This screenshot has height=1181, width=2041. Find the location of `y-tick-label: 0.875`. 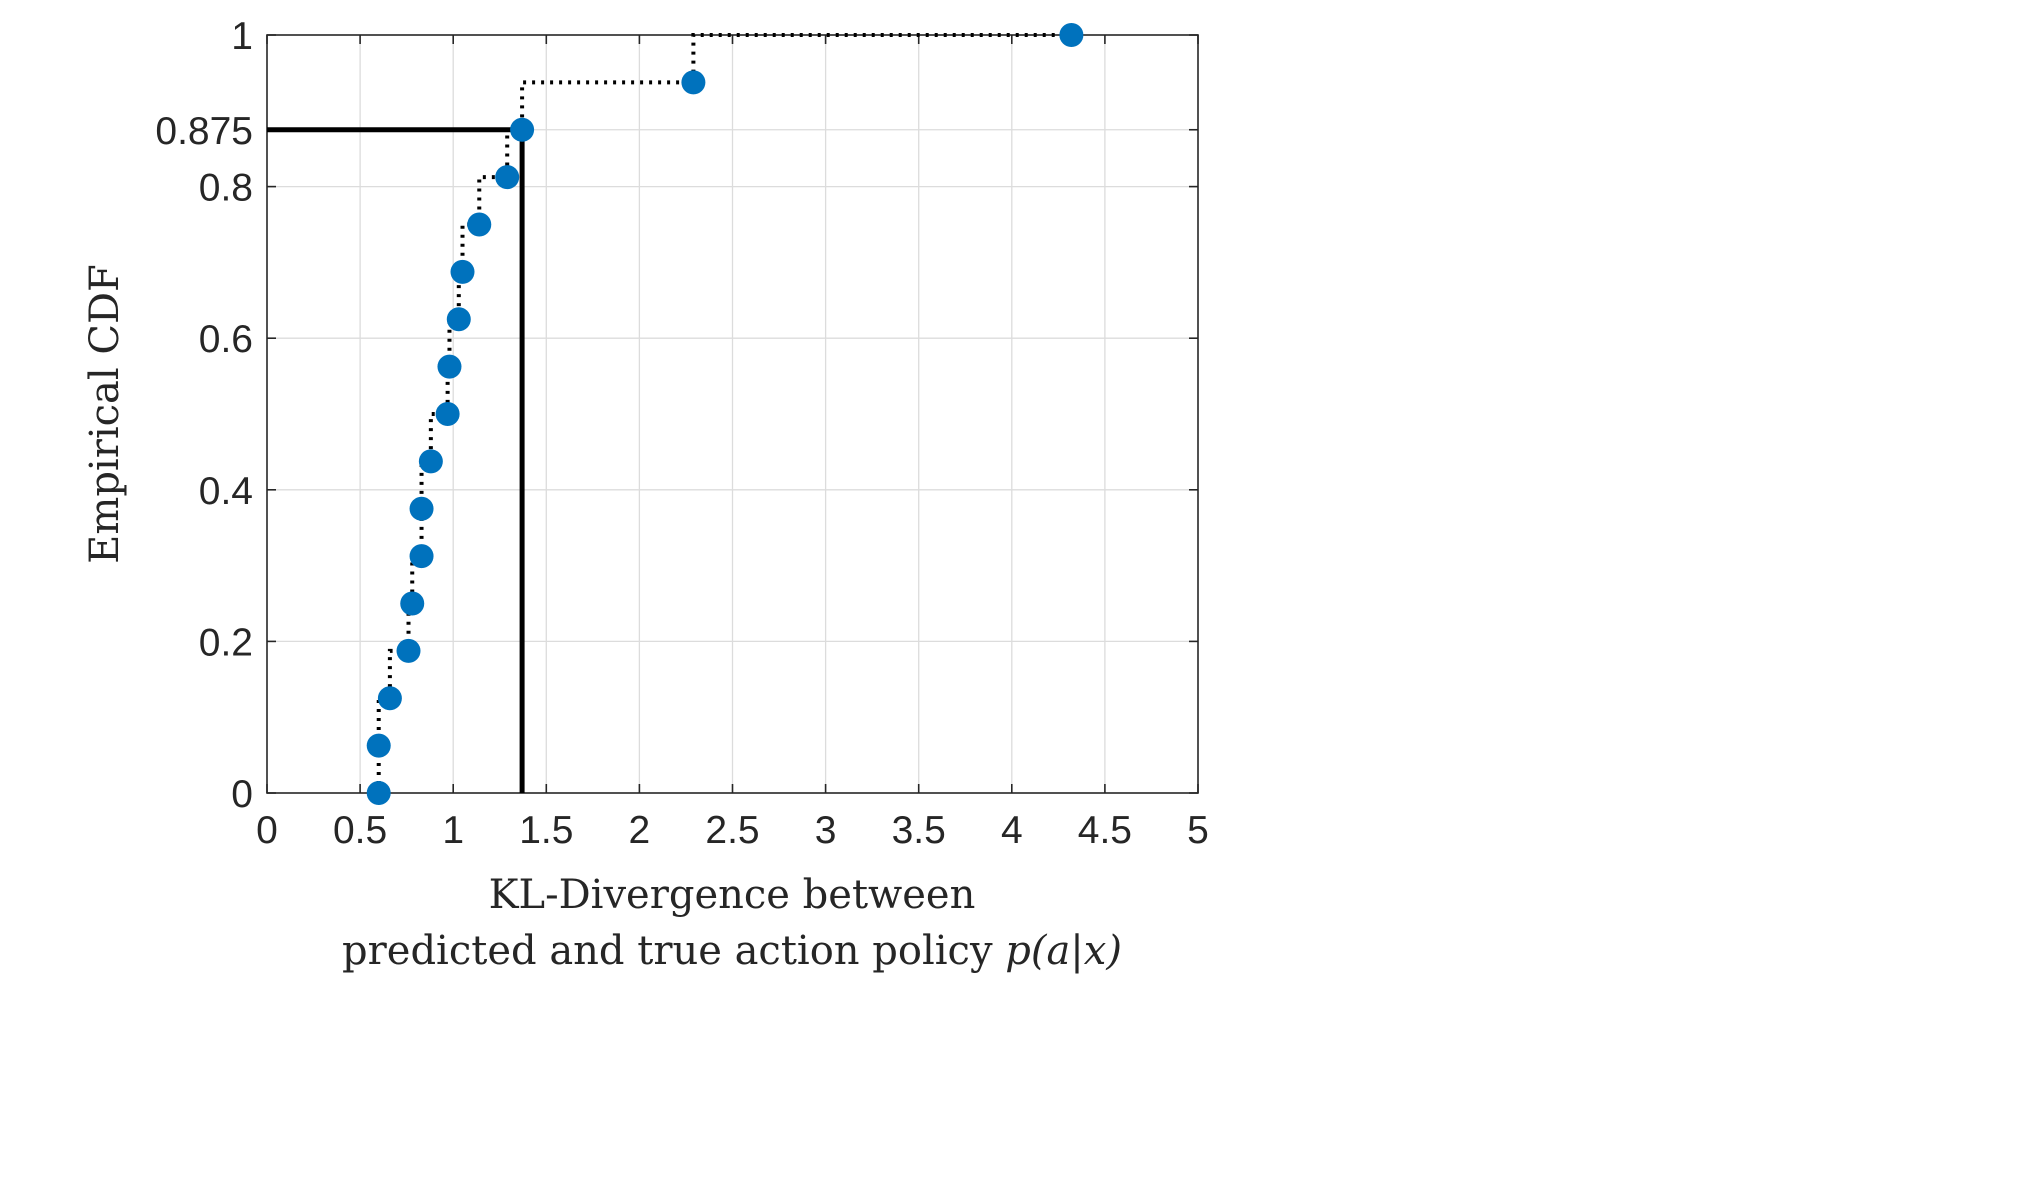

y-tick-label: 0.875 is located at coordinates (204, 131).